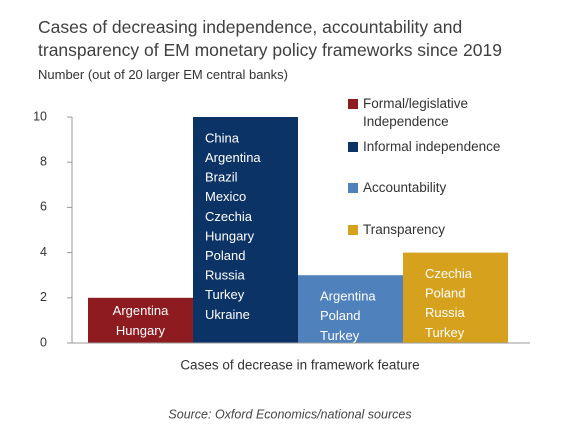  Describe the element at coordinates (222, 137) in the screenshot. I see `bar-label: China` at that location.